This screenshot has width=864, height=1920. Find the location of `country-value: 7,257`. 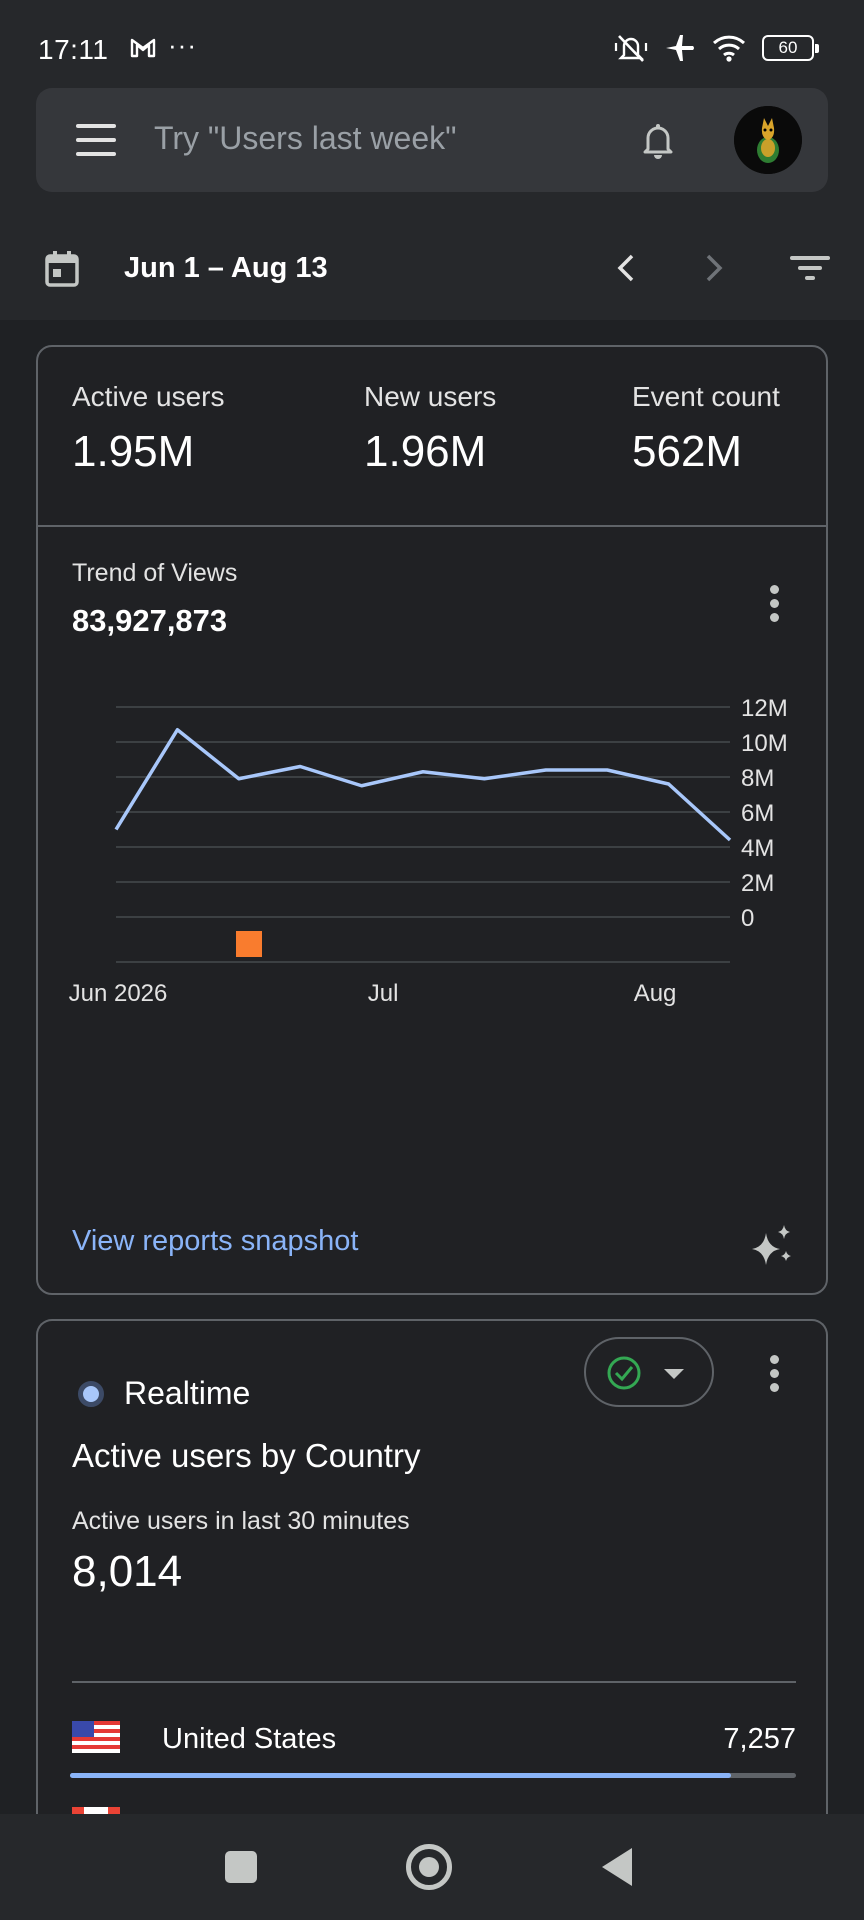

country-value: 7,257 is located at coordinates (759, 1739).